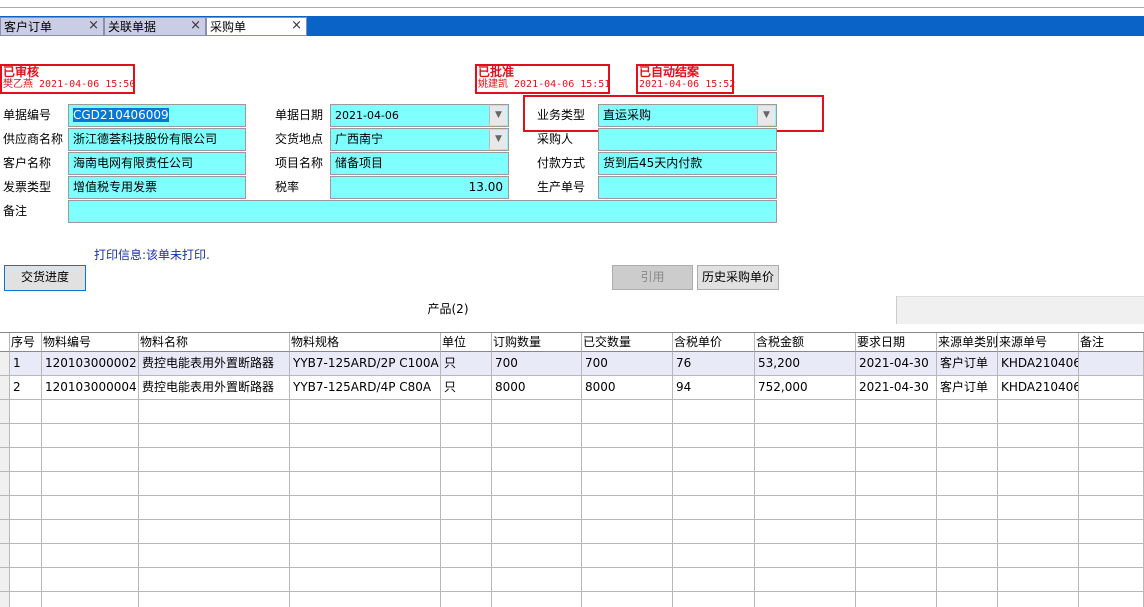 The height and width of the screenshot is (607, 1144). Describe the element at coordinates (359, 139) in the screenshot. I see `input-value: 广西南宁` at that location.